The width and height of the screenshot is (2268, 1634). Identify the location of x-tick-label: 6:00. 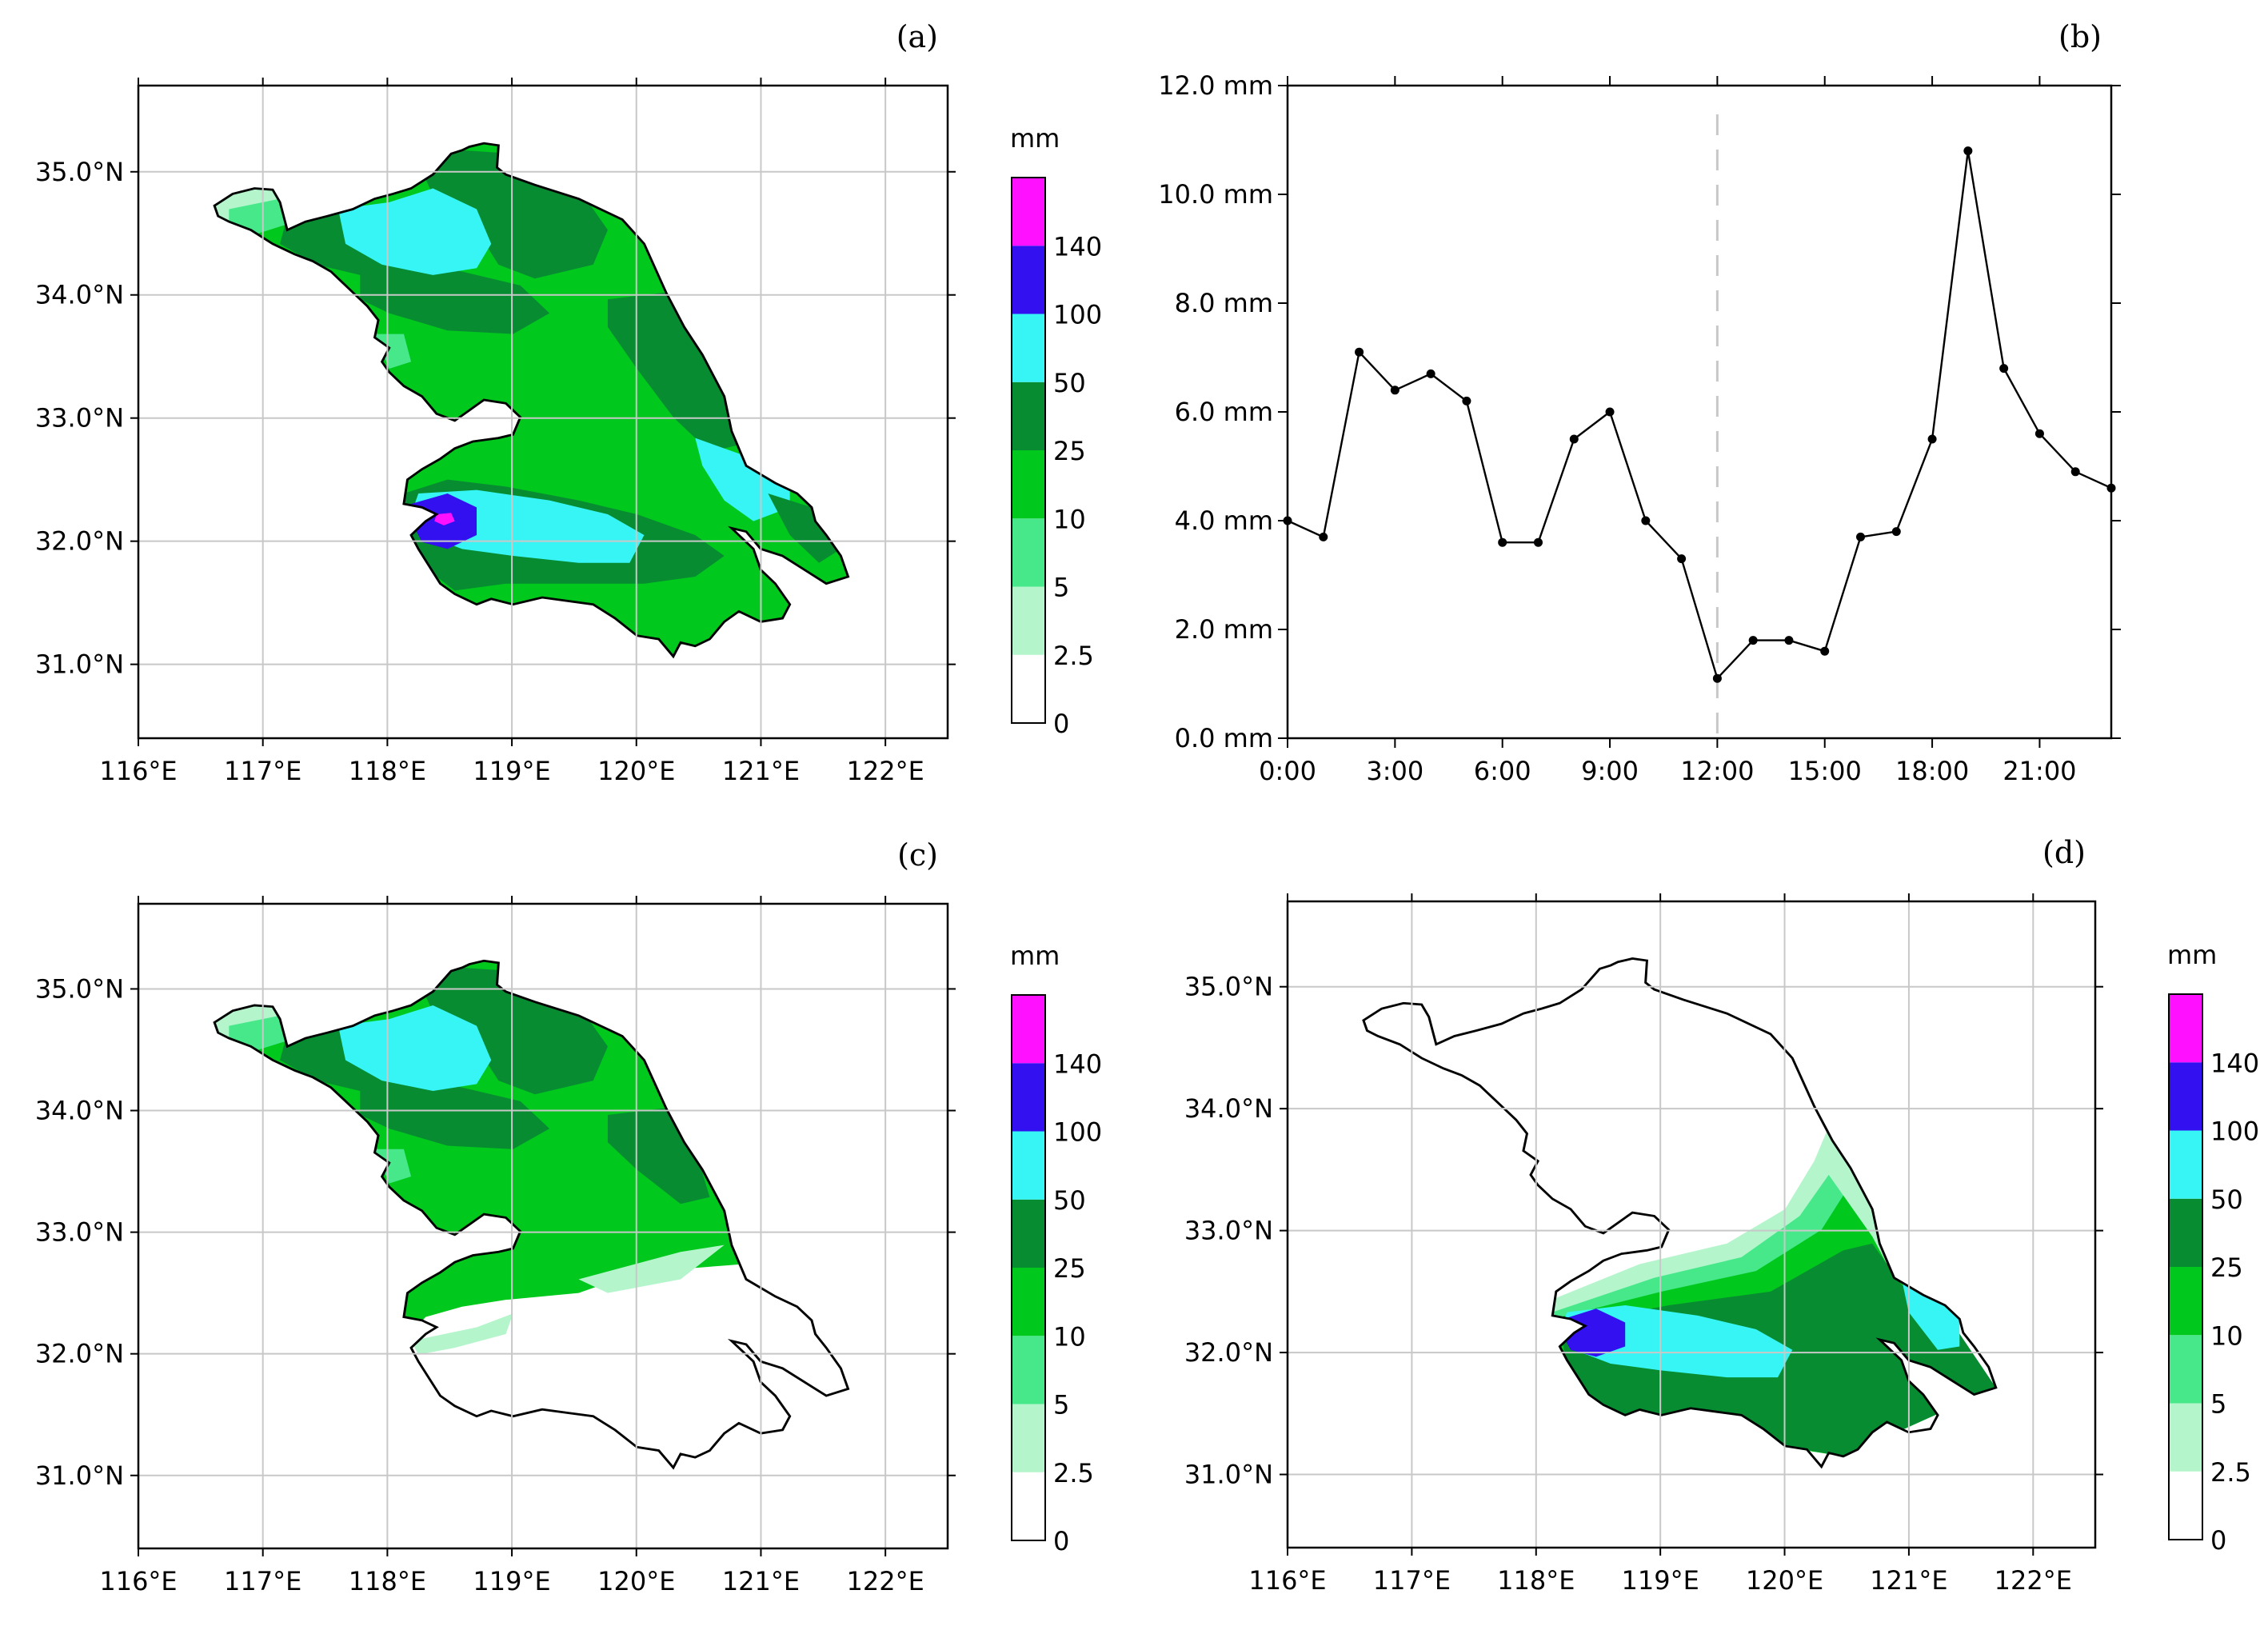
(1503, 771).